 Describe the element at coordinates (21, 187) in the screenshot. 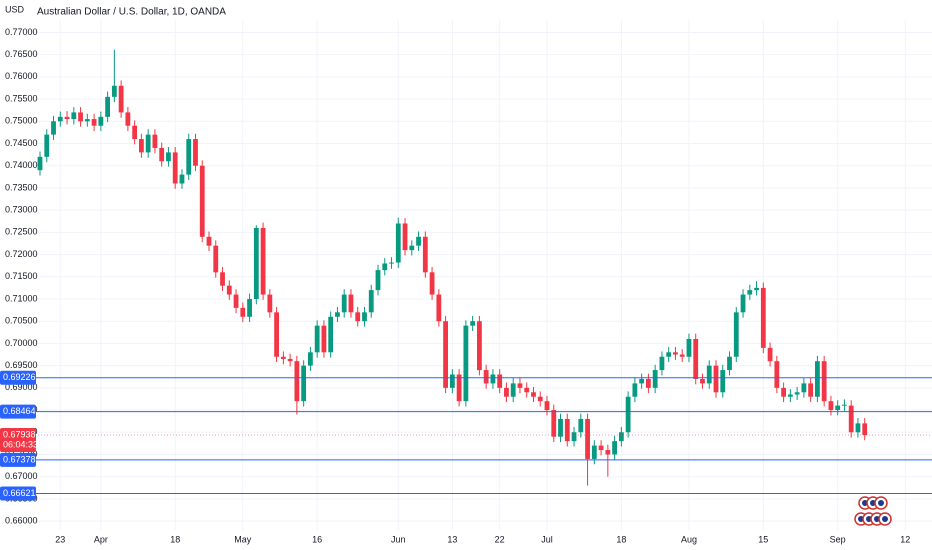

I see `y-tick-label: 0.73500` at that location.